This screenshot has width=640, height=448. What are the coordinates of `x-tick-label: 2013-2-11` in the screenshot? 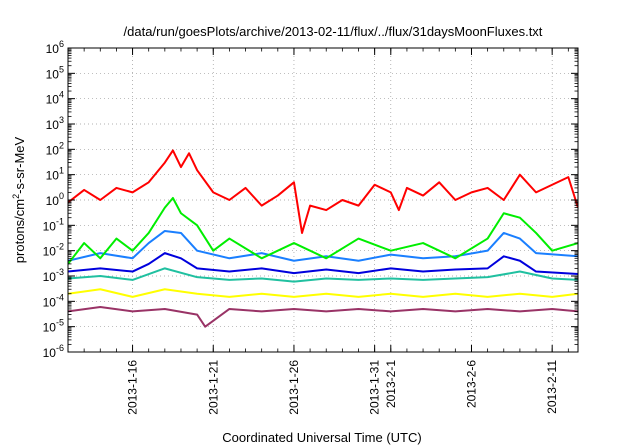 It's located at (552, 387).